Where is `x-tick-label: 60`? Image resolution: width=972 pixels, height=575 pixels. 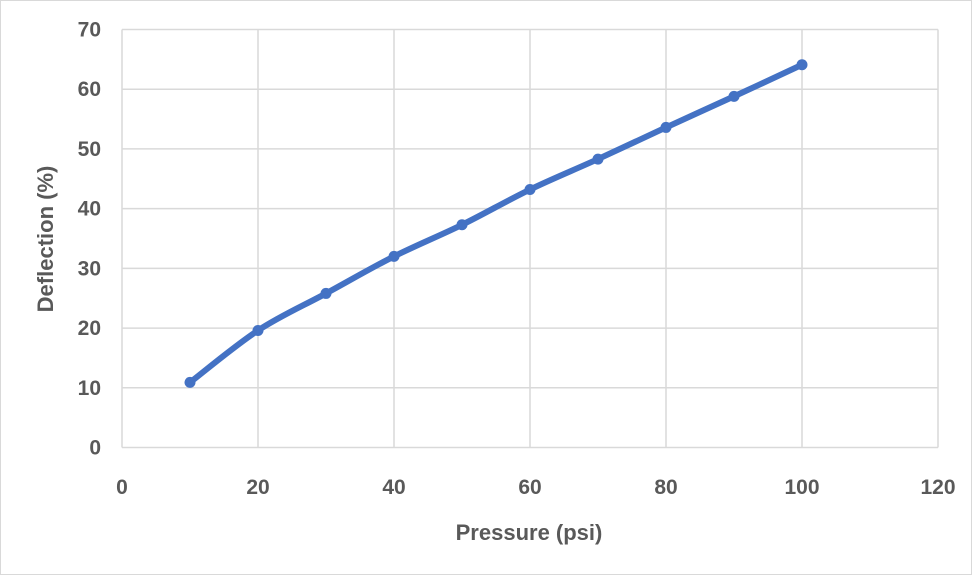
x-tick-label: 60 is located at coordinates (529, 487).